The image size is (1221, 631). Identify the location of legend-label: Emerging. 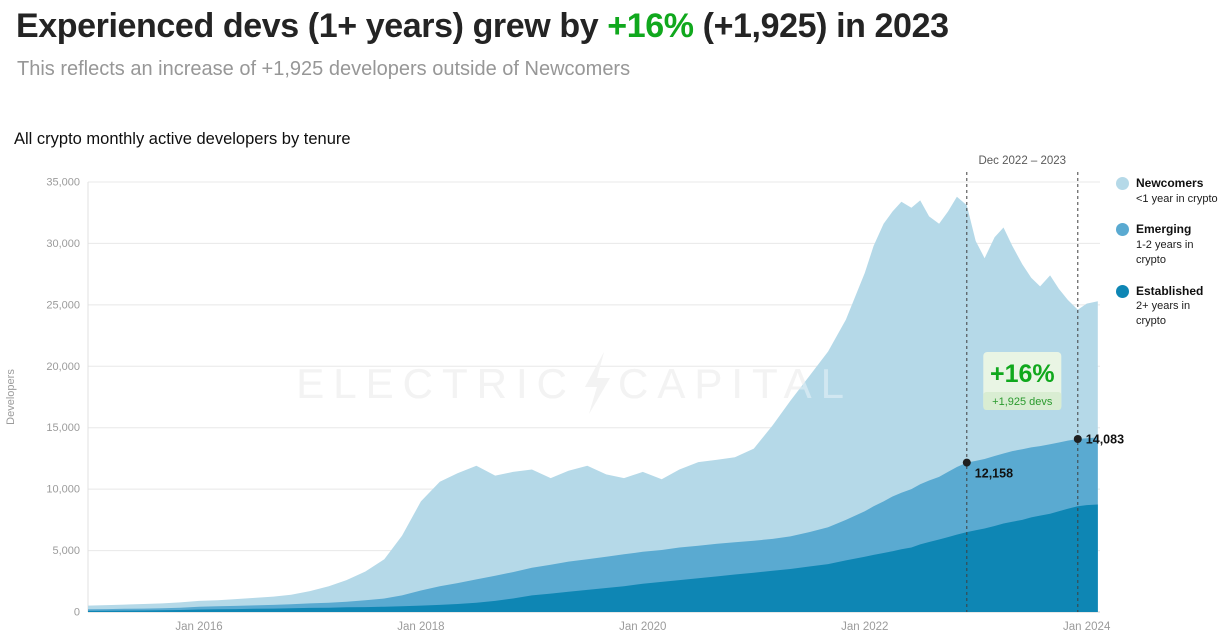
(1164, 229).